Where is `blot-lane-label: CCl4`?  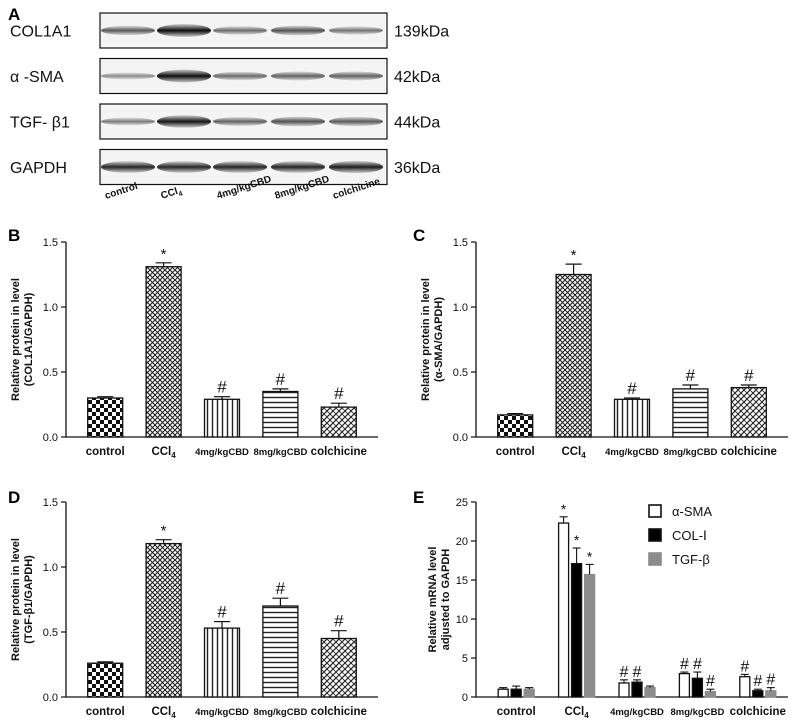 blot-lane-label: CCl4 is located at coordinates (172, 194).